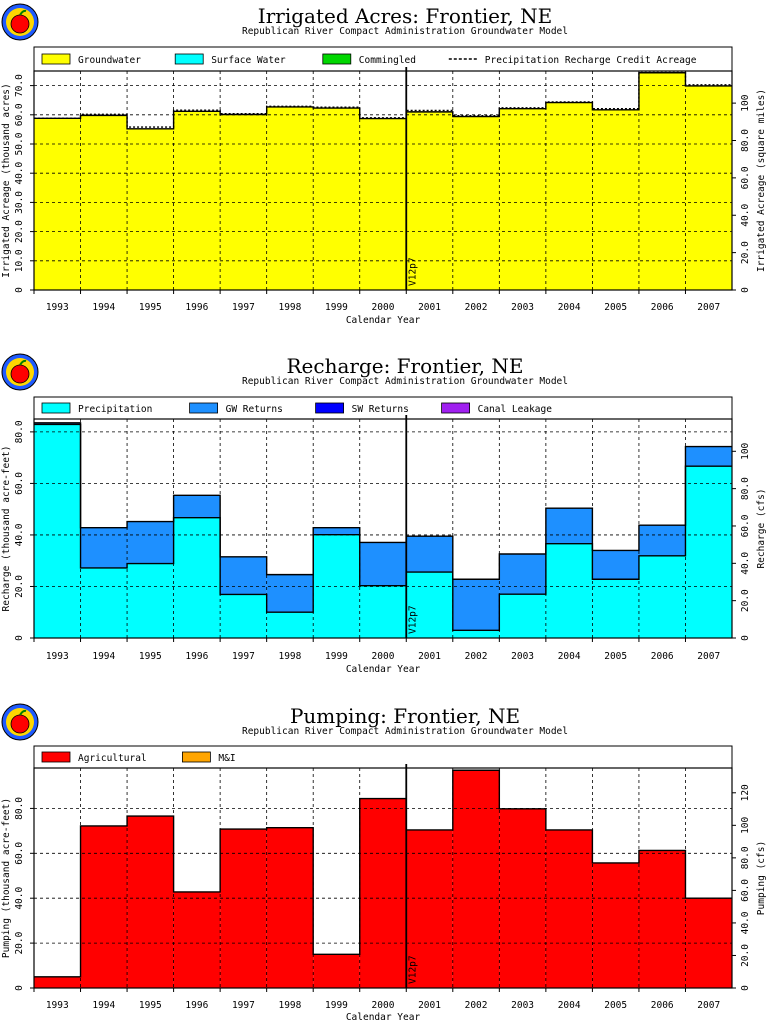  Describe the element at coordinates (476, 307) in the screenshot. I see `x-tick-label: 2002` at that location.